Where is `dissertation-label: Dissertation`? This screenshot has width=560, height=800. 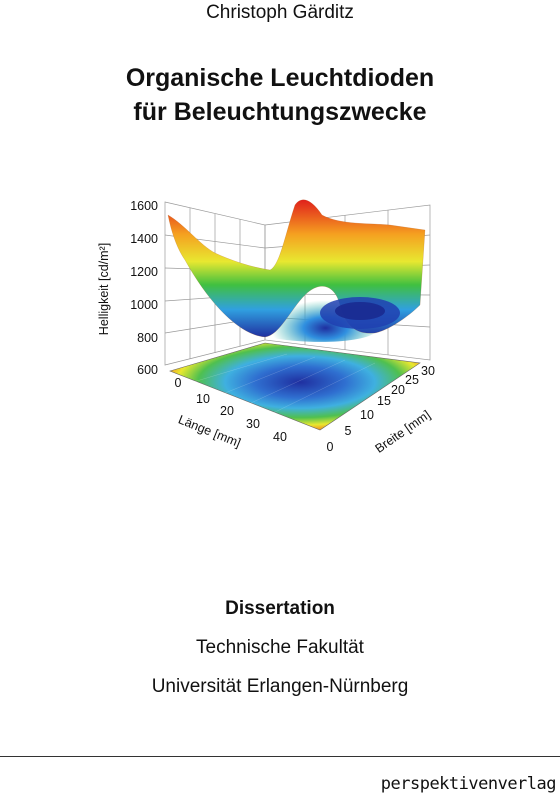
dissertation-label: Dissertation is located at coordinates (280, 608).